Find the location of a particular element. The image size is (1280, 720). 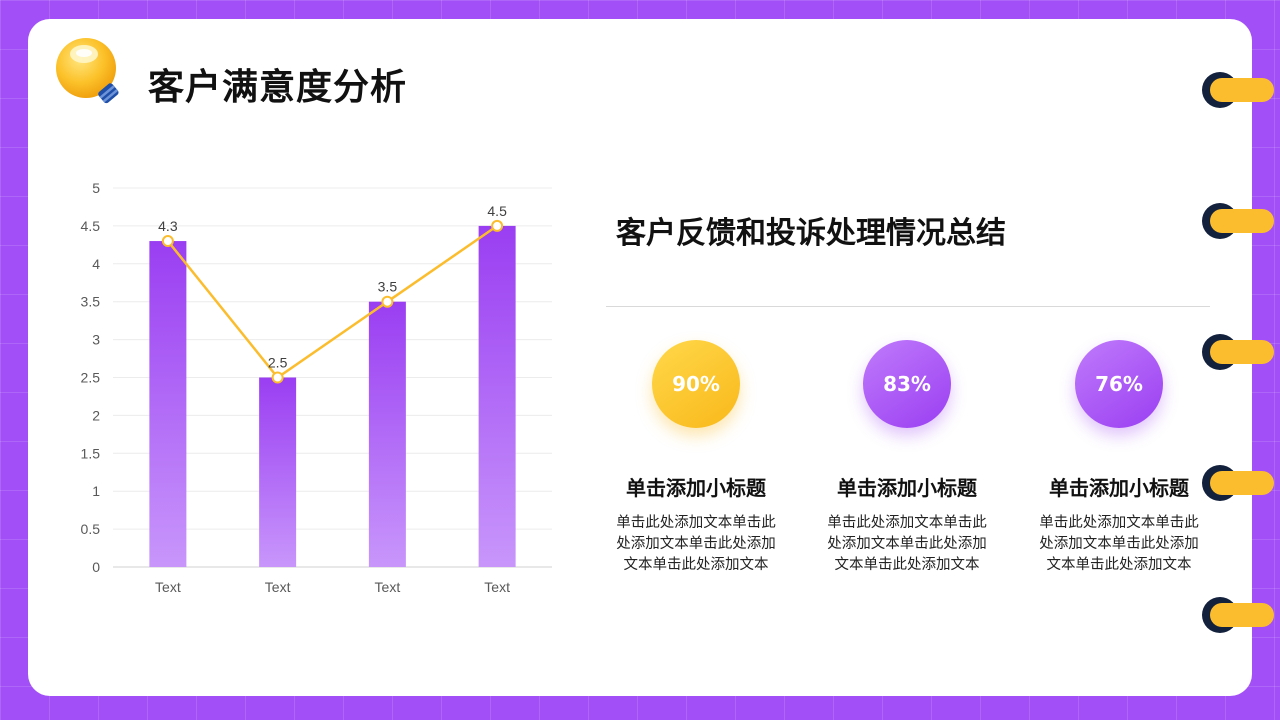

y-tick-label: 0 is located at coordinates (96, 567).